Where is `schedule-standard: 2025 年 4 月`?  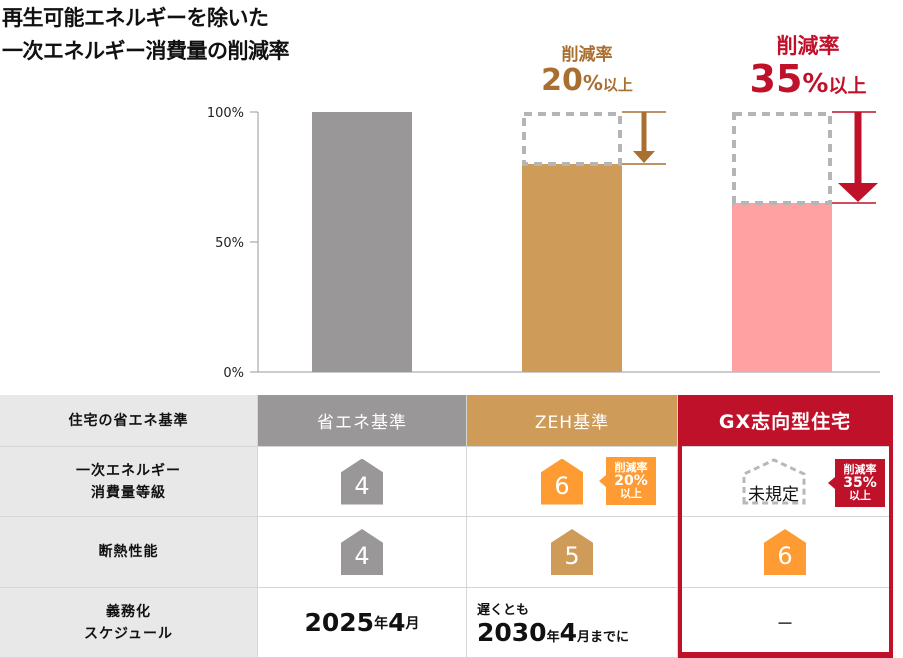
schedule-standard: 2025 年 4 月 is located at coordinates (362, 623).